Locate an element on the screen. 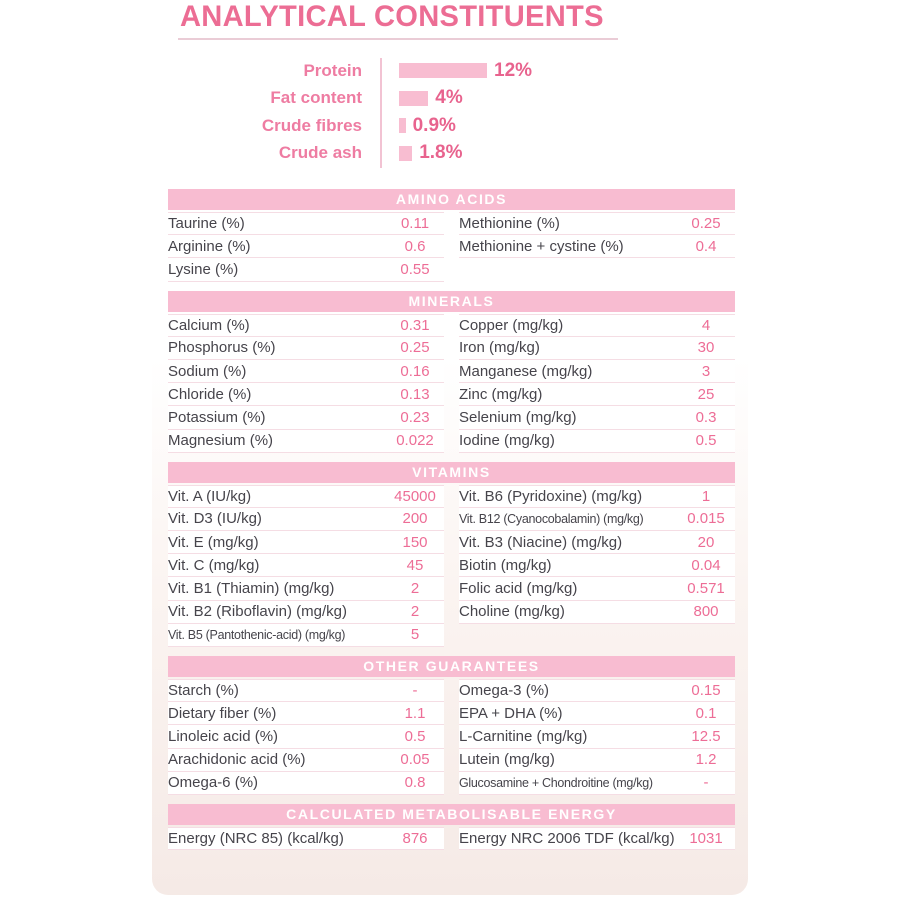 The width and height of the screenshot is (902, 902). chart-row: Fat content 4% is located at coordinates (452, 99).